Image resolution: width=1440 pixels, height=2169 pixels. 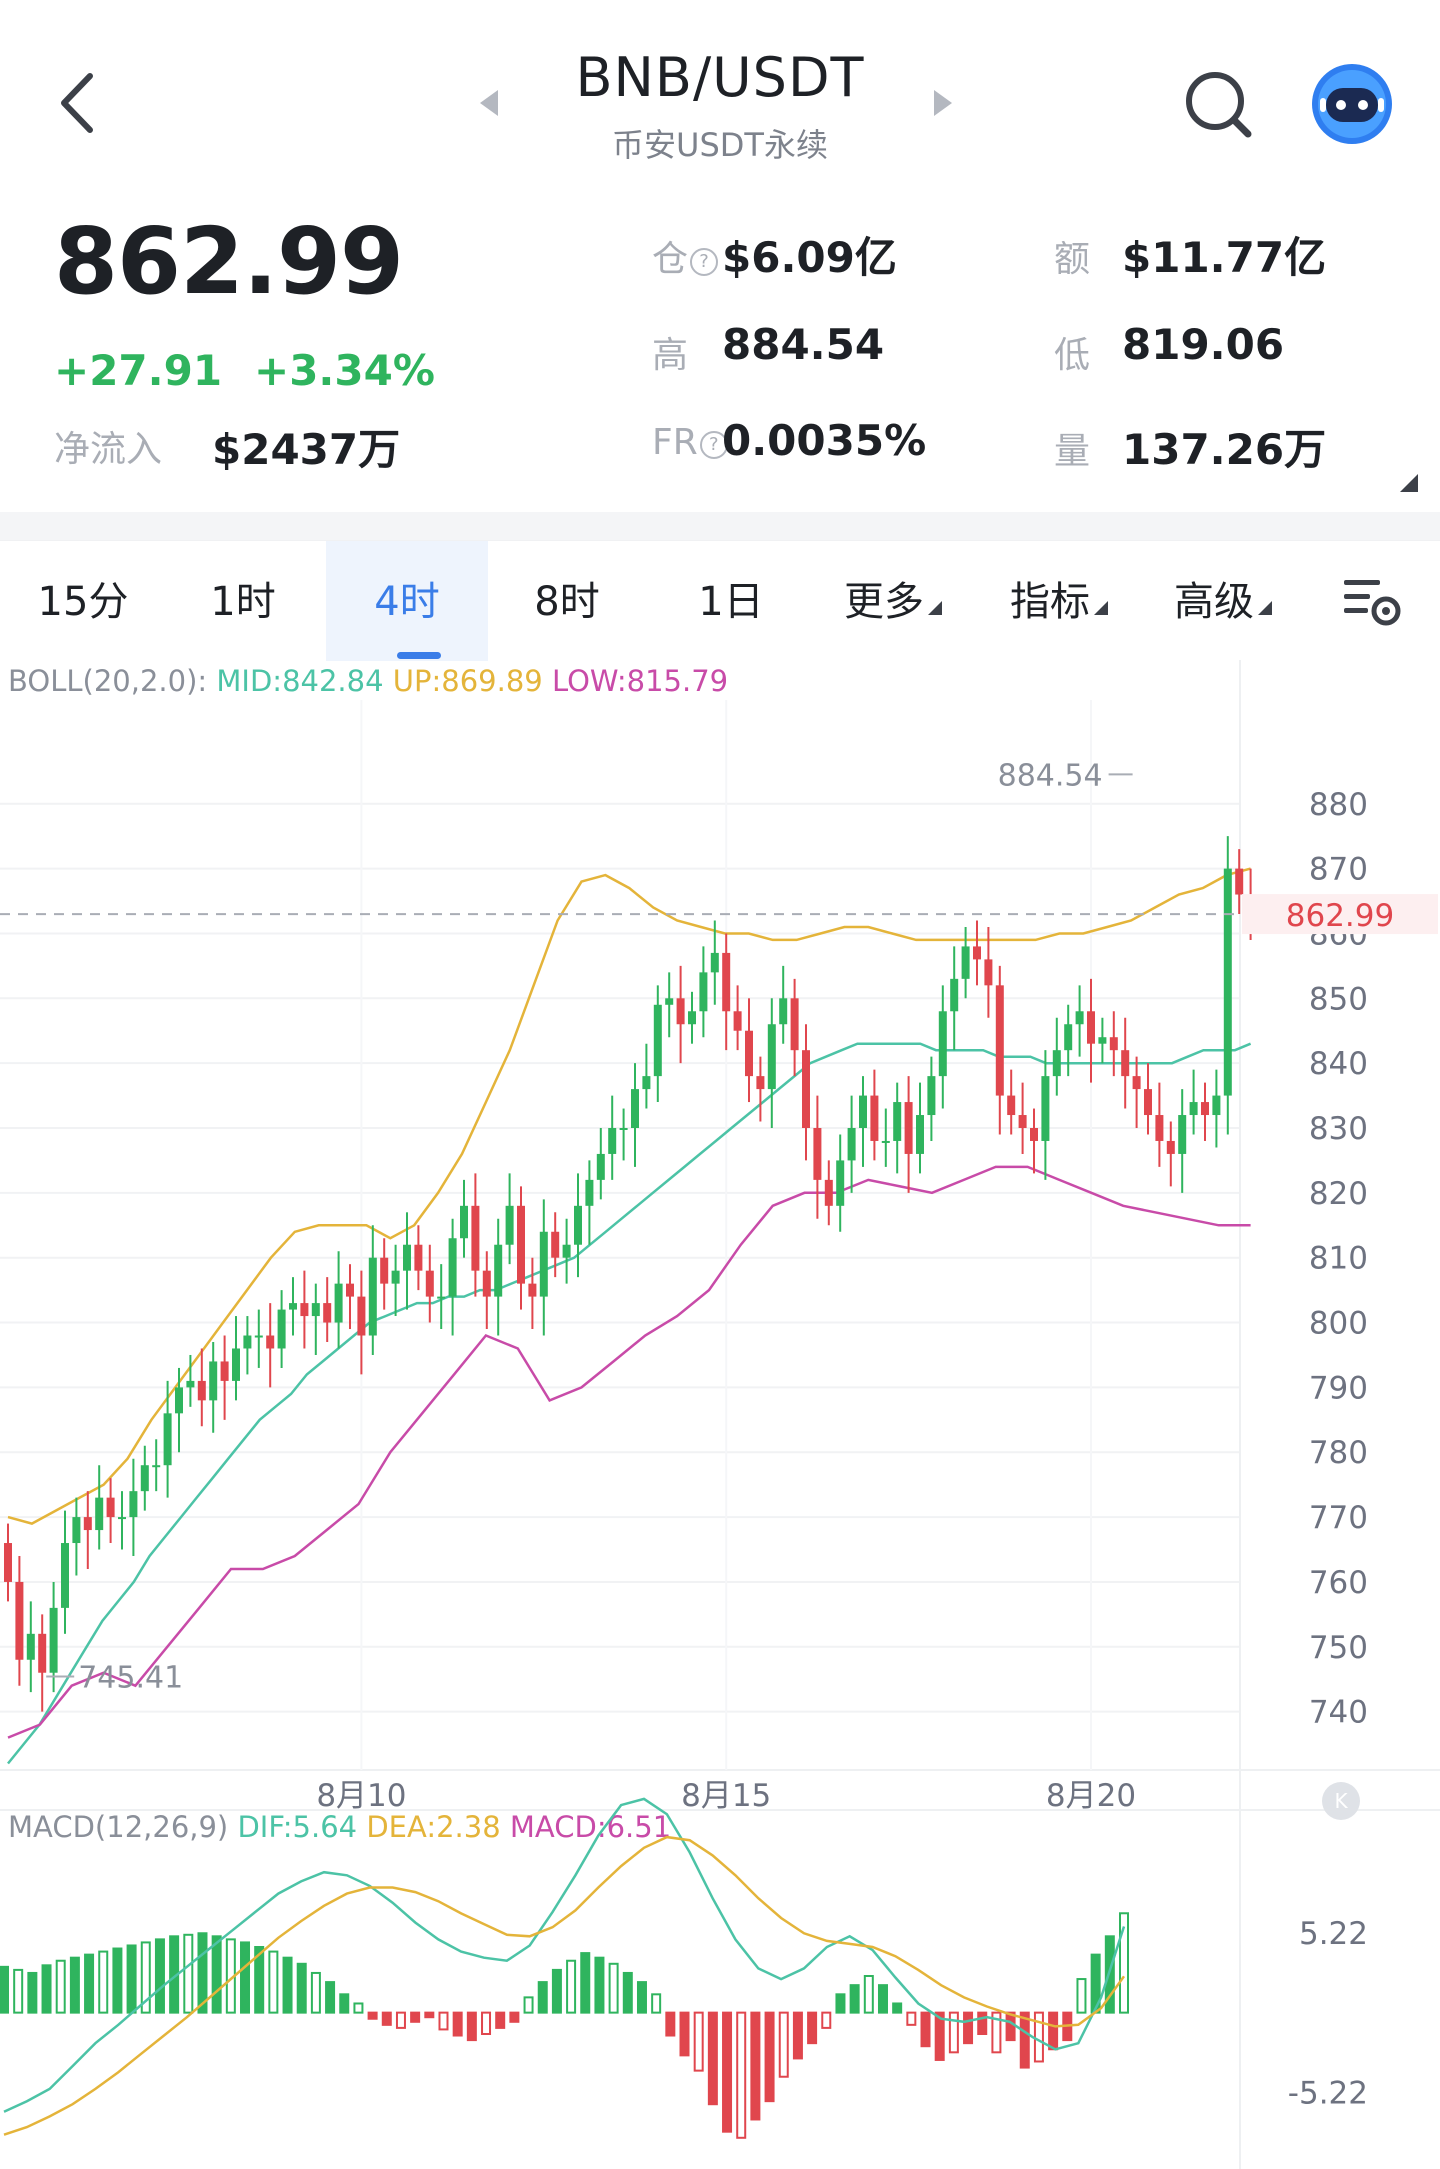 What do you see at coordinates (1050, 775) in the screenshot?
I see `high-marker-label: 884.54` at bounding box center [1050, 775].